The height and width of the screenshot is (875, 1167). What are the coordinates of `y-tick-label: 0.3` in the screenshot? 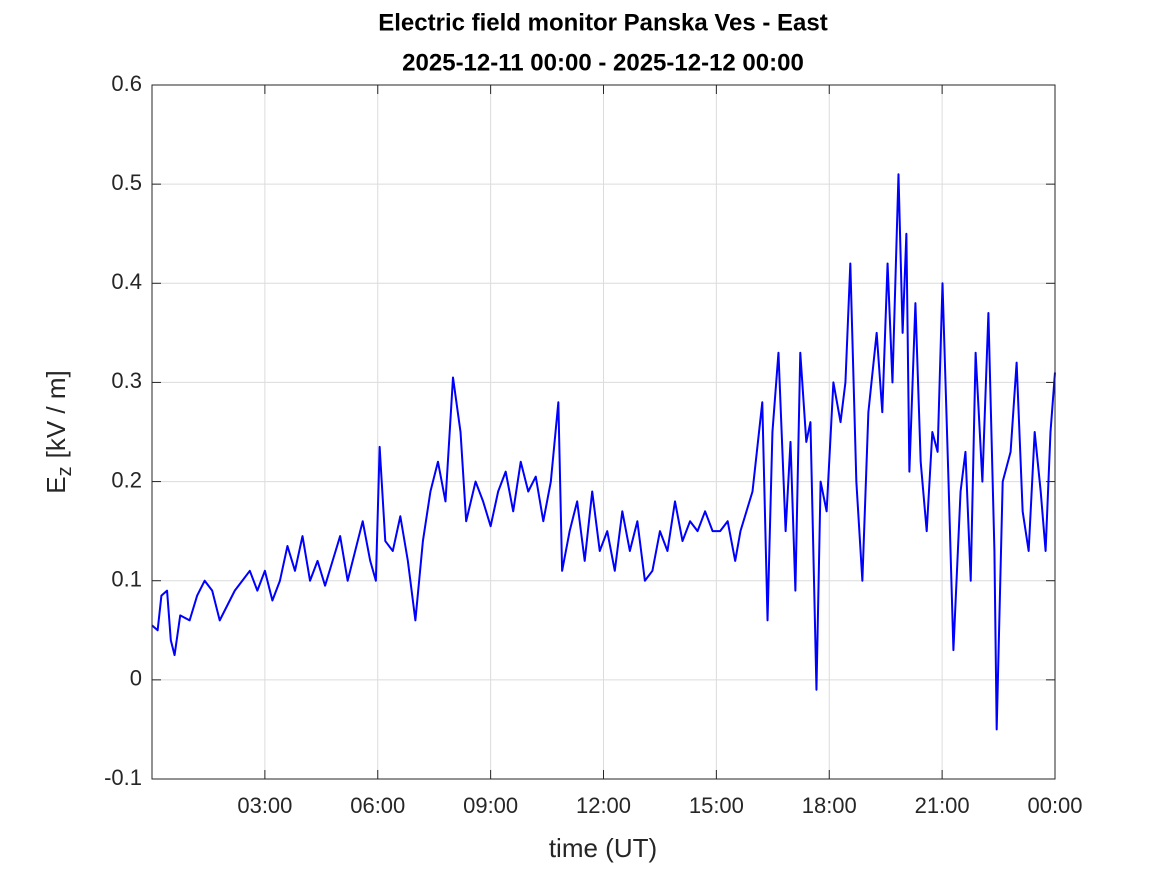 It's located at (126, 380).